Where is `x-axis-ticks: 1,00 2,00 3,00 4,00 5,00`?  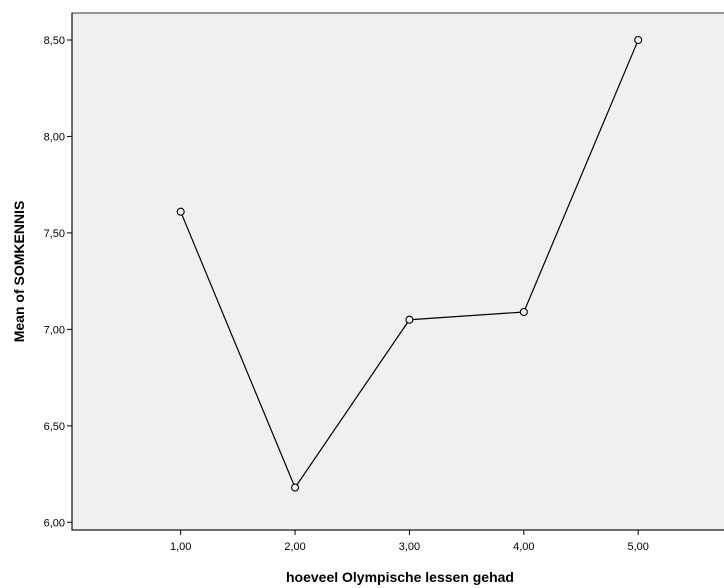 x-axis-ticks: 1,00 2,00 3,00 4,00 5,00 is located at coordinates (409, 541).